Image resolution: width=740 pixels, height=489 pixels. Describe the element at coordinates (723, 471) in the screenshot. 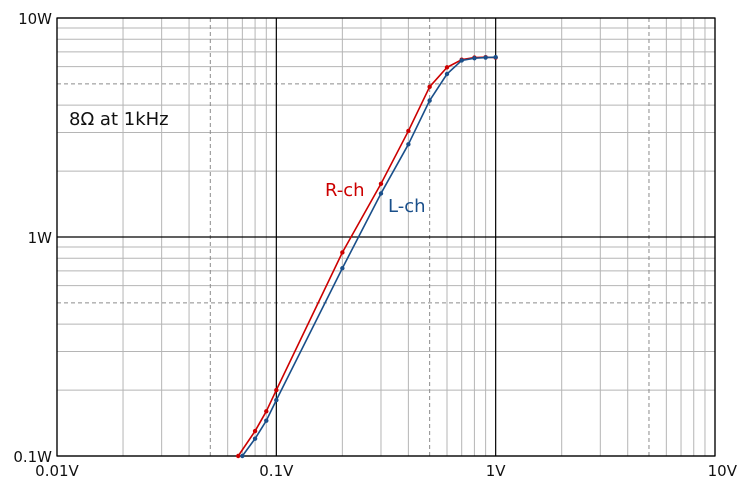

I see `x-tick-label: 10V` at that location.